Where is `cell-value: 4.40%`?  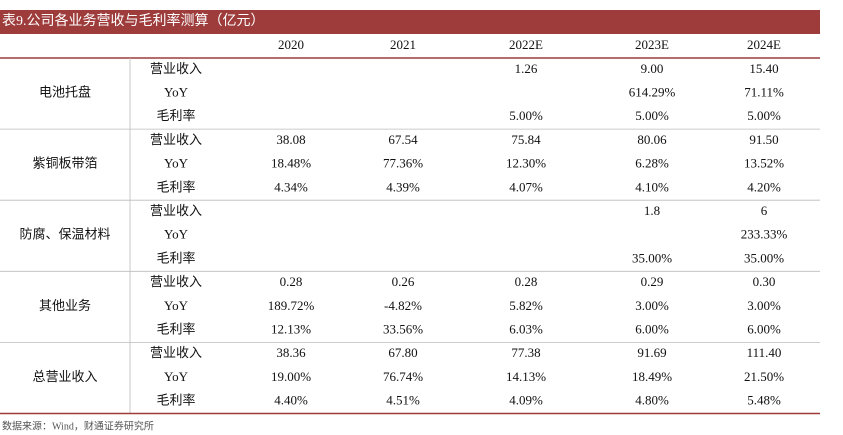 cell-value: 4.40% is located at coordinates (291, 400).